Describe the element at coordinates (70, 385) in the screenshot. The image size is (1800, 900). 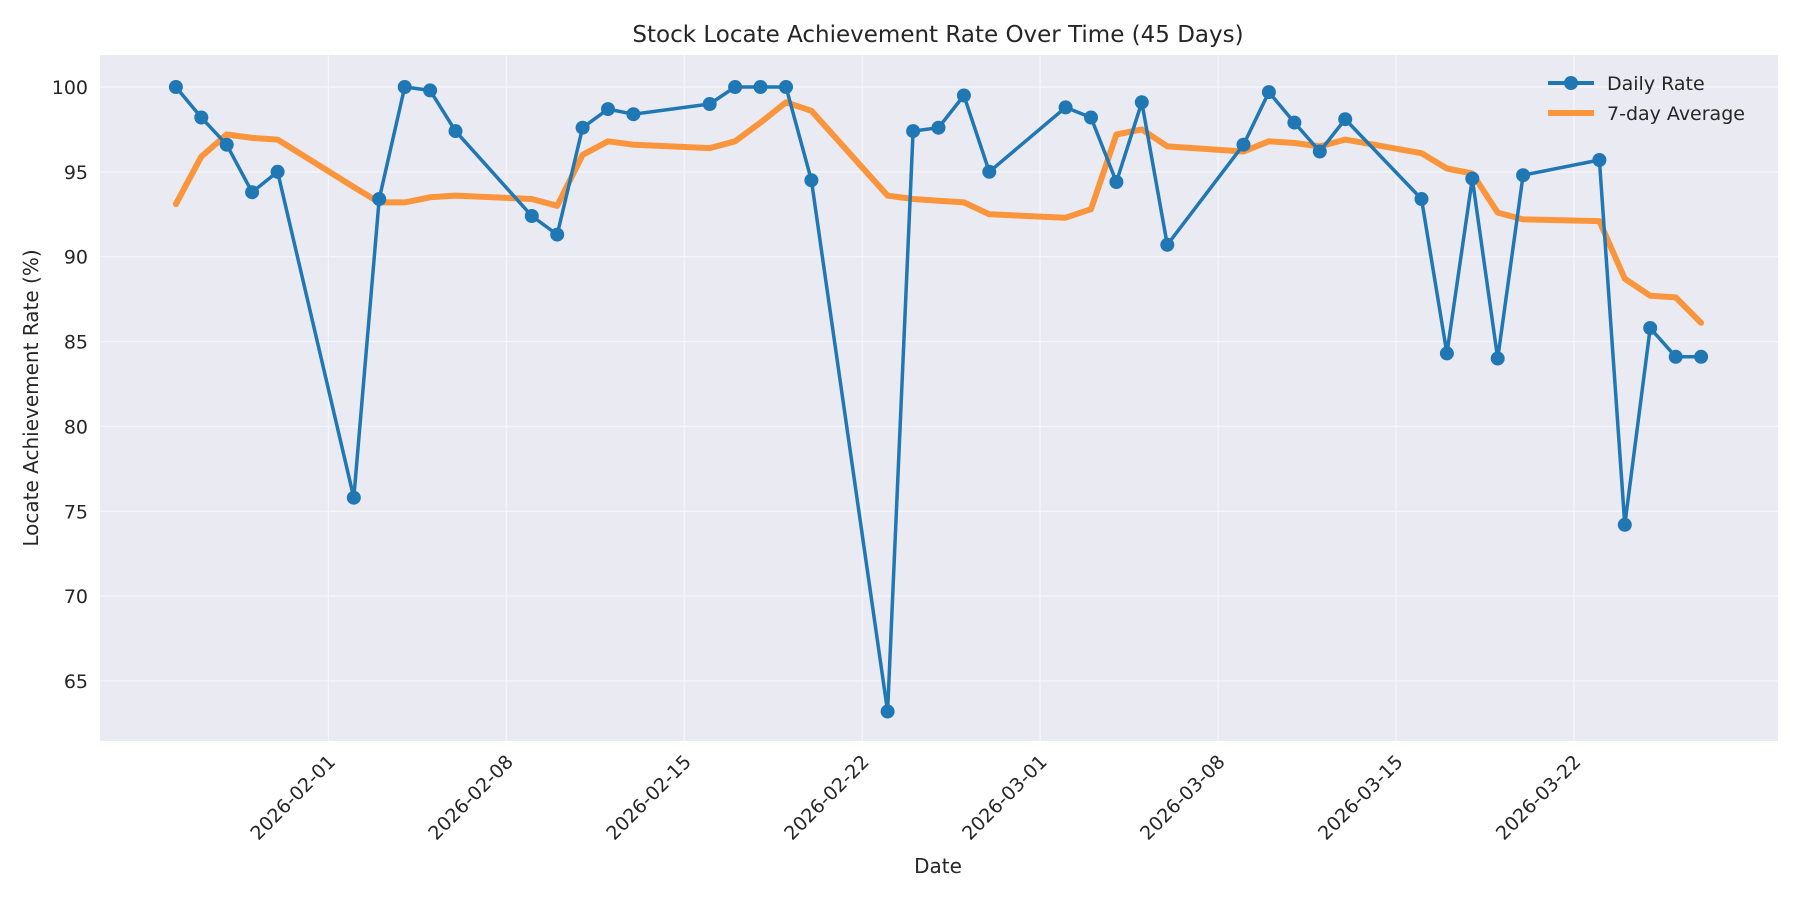
I see `y-axis-ticks: 65 70 75 80 85 90 95 100` at that location.